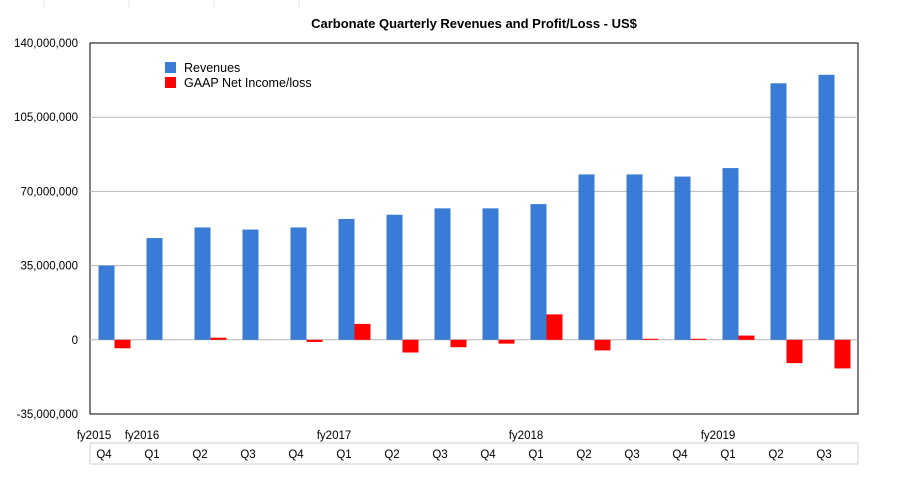  Describe the element at coordinates (248, 83) in the screenshot. I see `legend-label-net-income: GAAP Net Income/loss` at that location.